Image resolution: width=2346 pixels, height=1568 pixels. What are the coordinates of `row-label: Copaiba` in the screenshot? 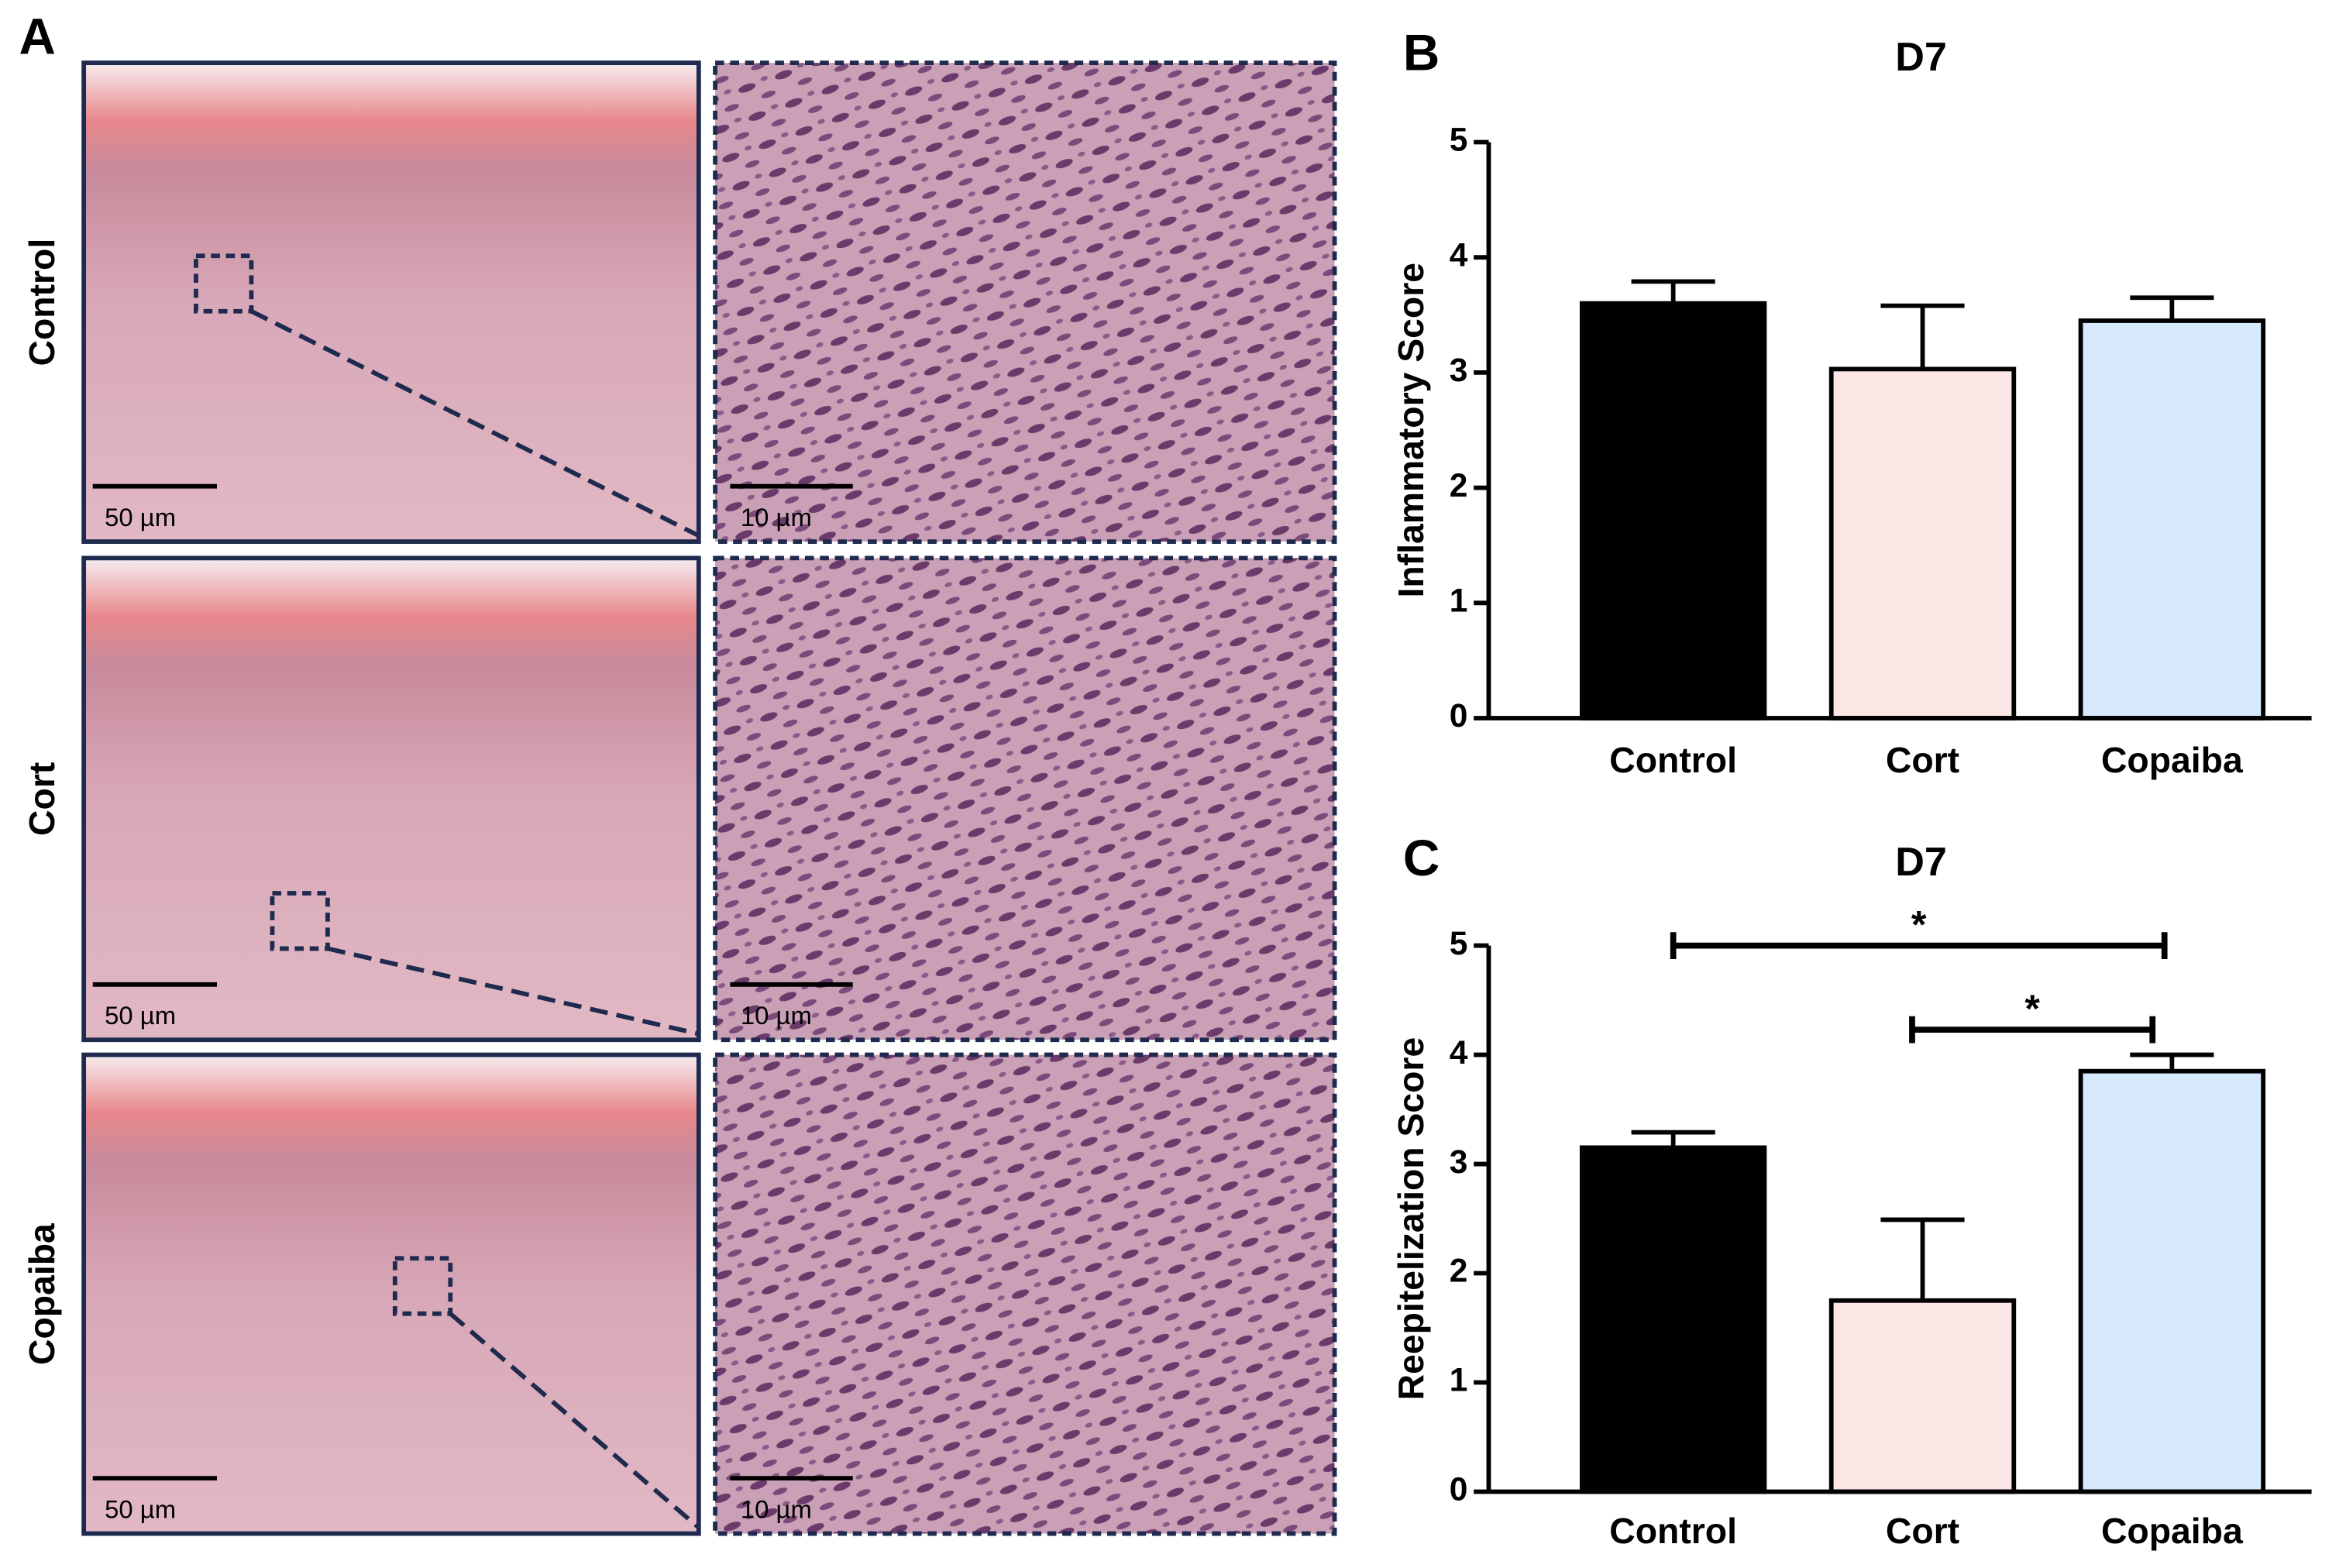 It's located at (42, 1293).